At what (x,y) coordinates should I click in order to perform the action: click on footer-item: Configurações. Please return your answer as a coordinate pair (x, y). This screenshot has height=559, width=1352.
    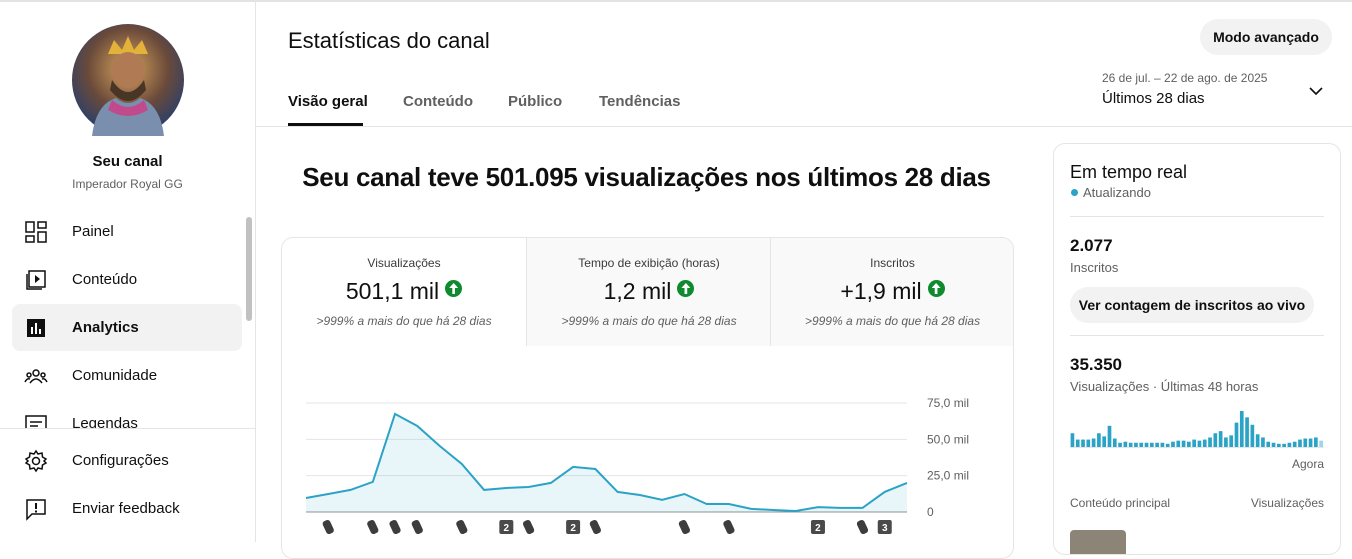
    Looking at the image, I should click on (120, 460).